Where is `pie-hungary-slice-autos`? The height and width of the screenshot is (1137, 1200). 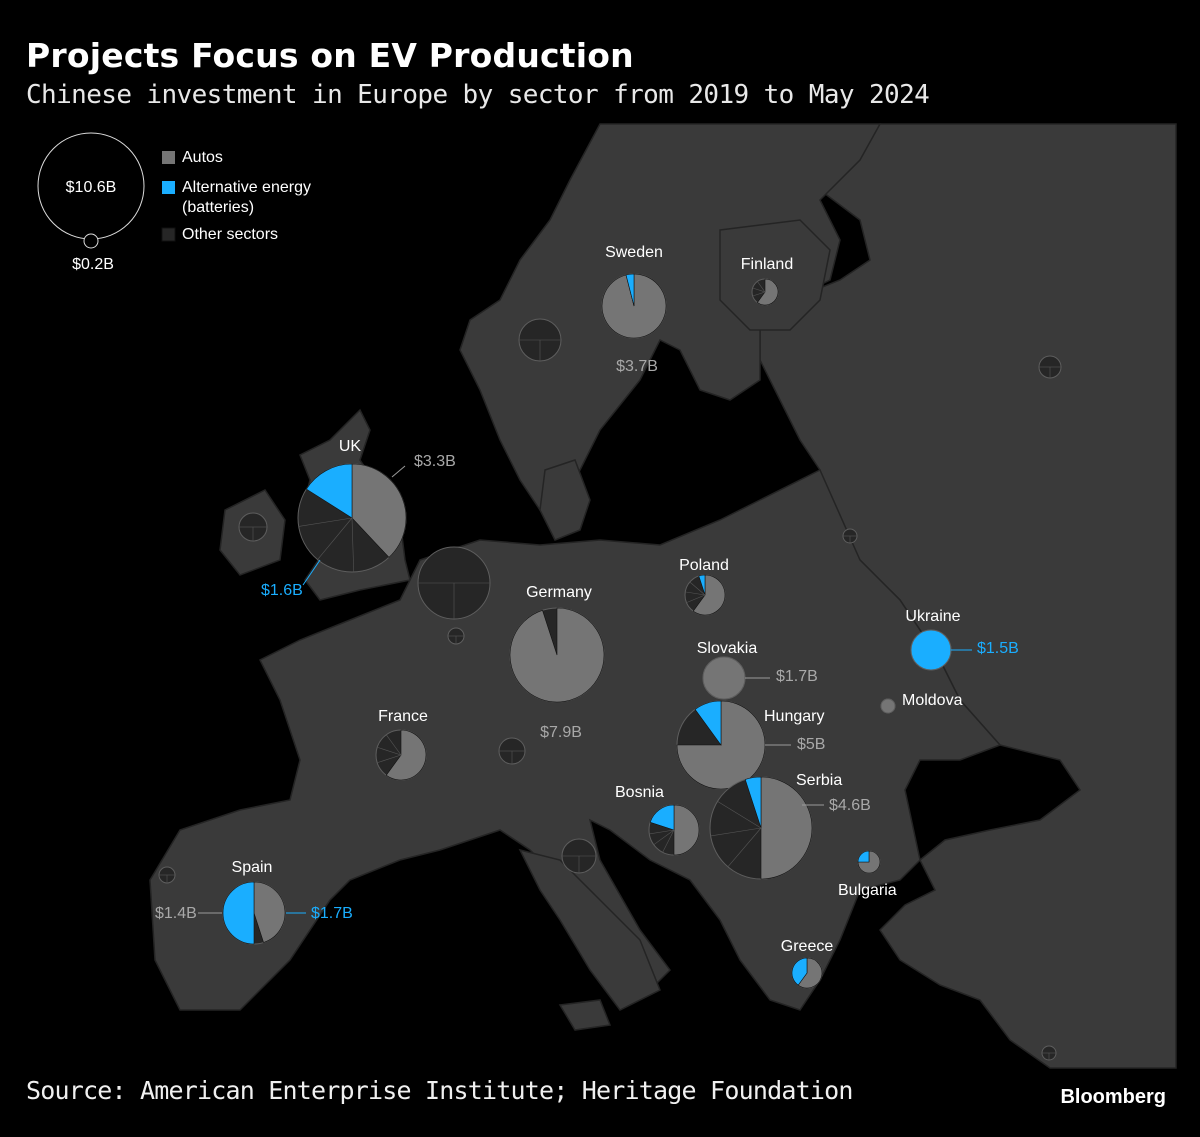
pie-hungary-slice-autos is located at coordinates (721, 745).